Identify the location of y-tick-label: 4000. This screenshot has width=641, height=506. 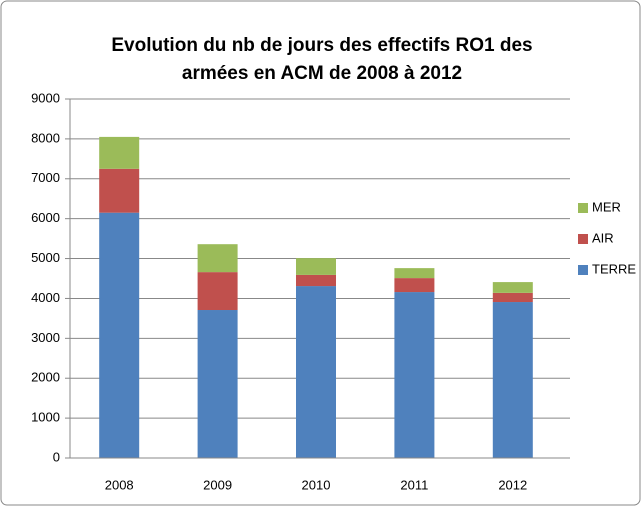
(45, 297).